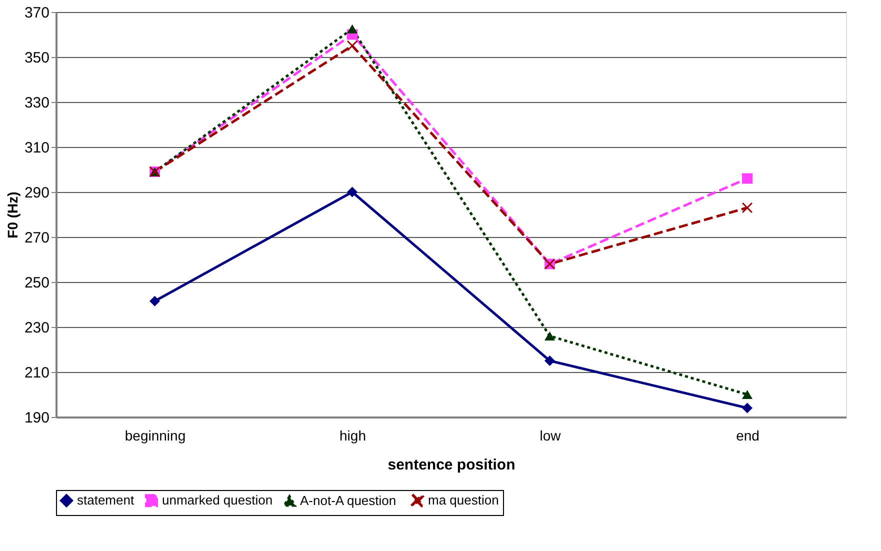 The height and width of the screenshot is (551, 881). I want to click on y-tick-label: 310, so click(37, 148).